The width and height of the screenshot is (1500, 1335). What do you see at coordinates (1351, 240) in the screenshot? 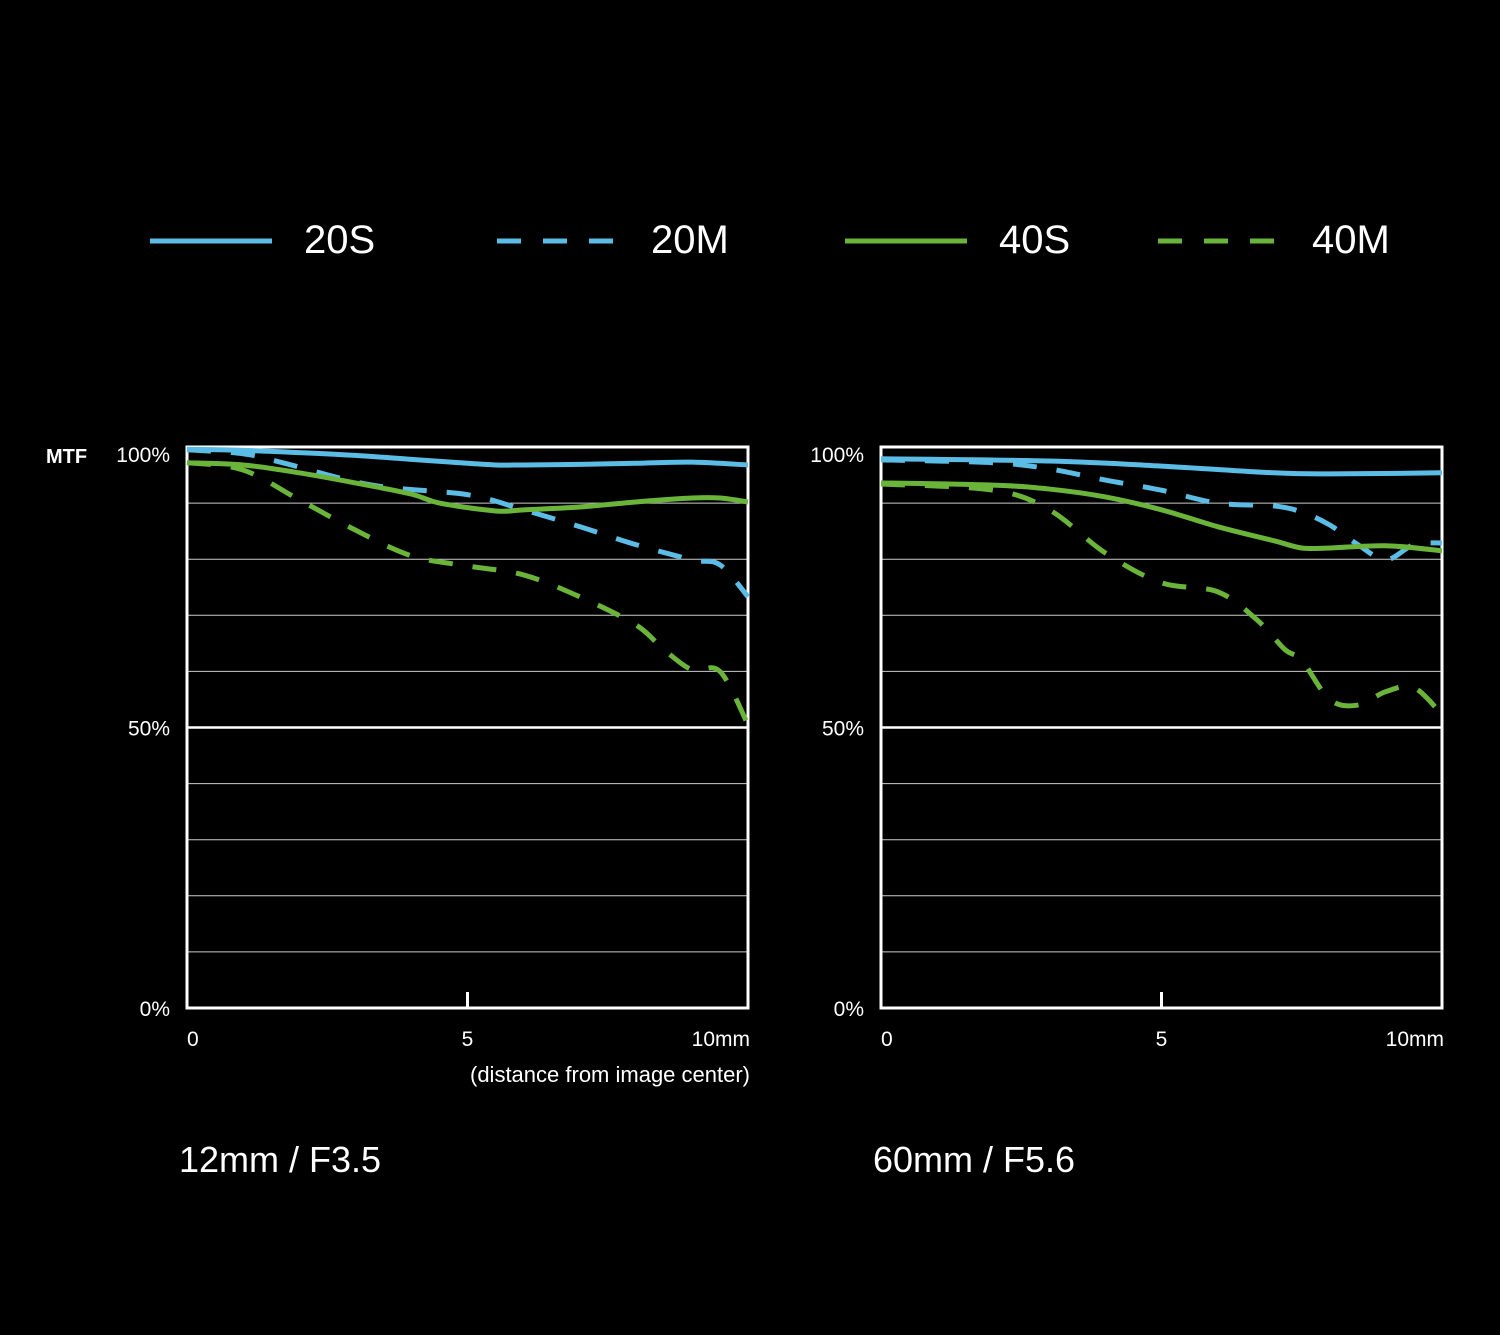
I see `legend-label: 40M` at bounding box center [1351, 240].